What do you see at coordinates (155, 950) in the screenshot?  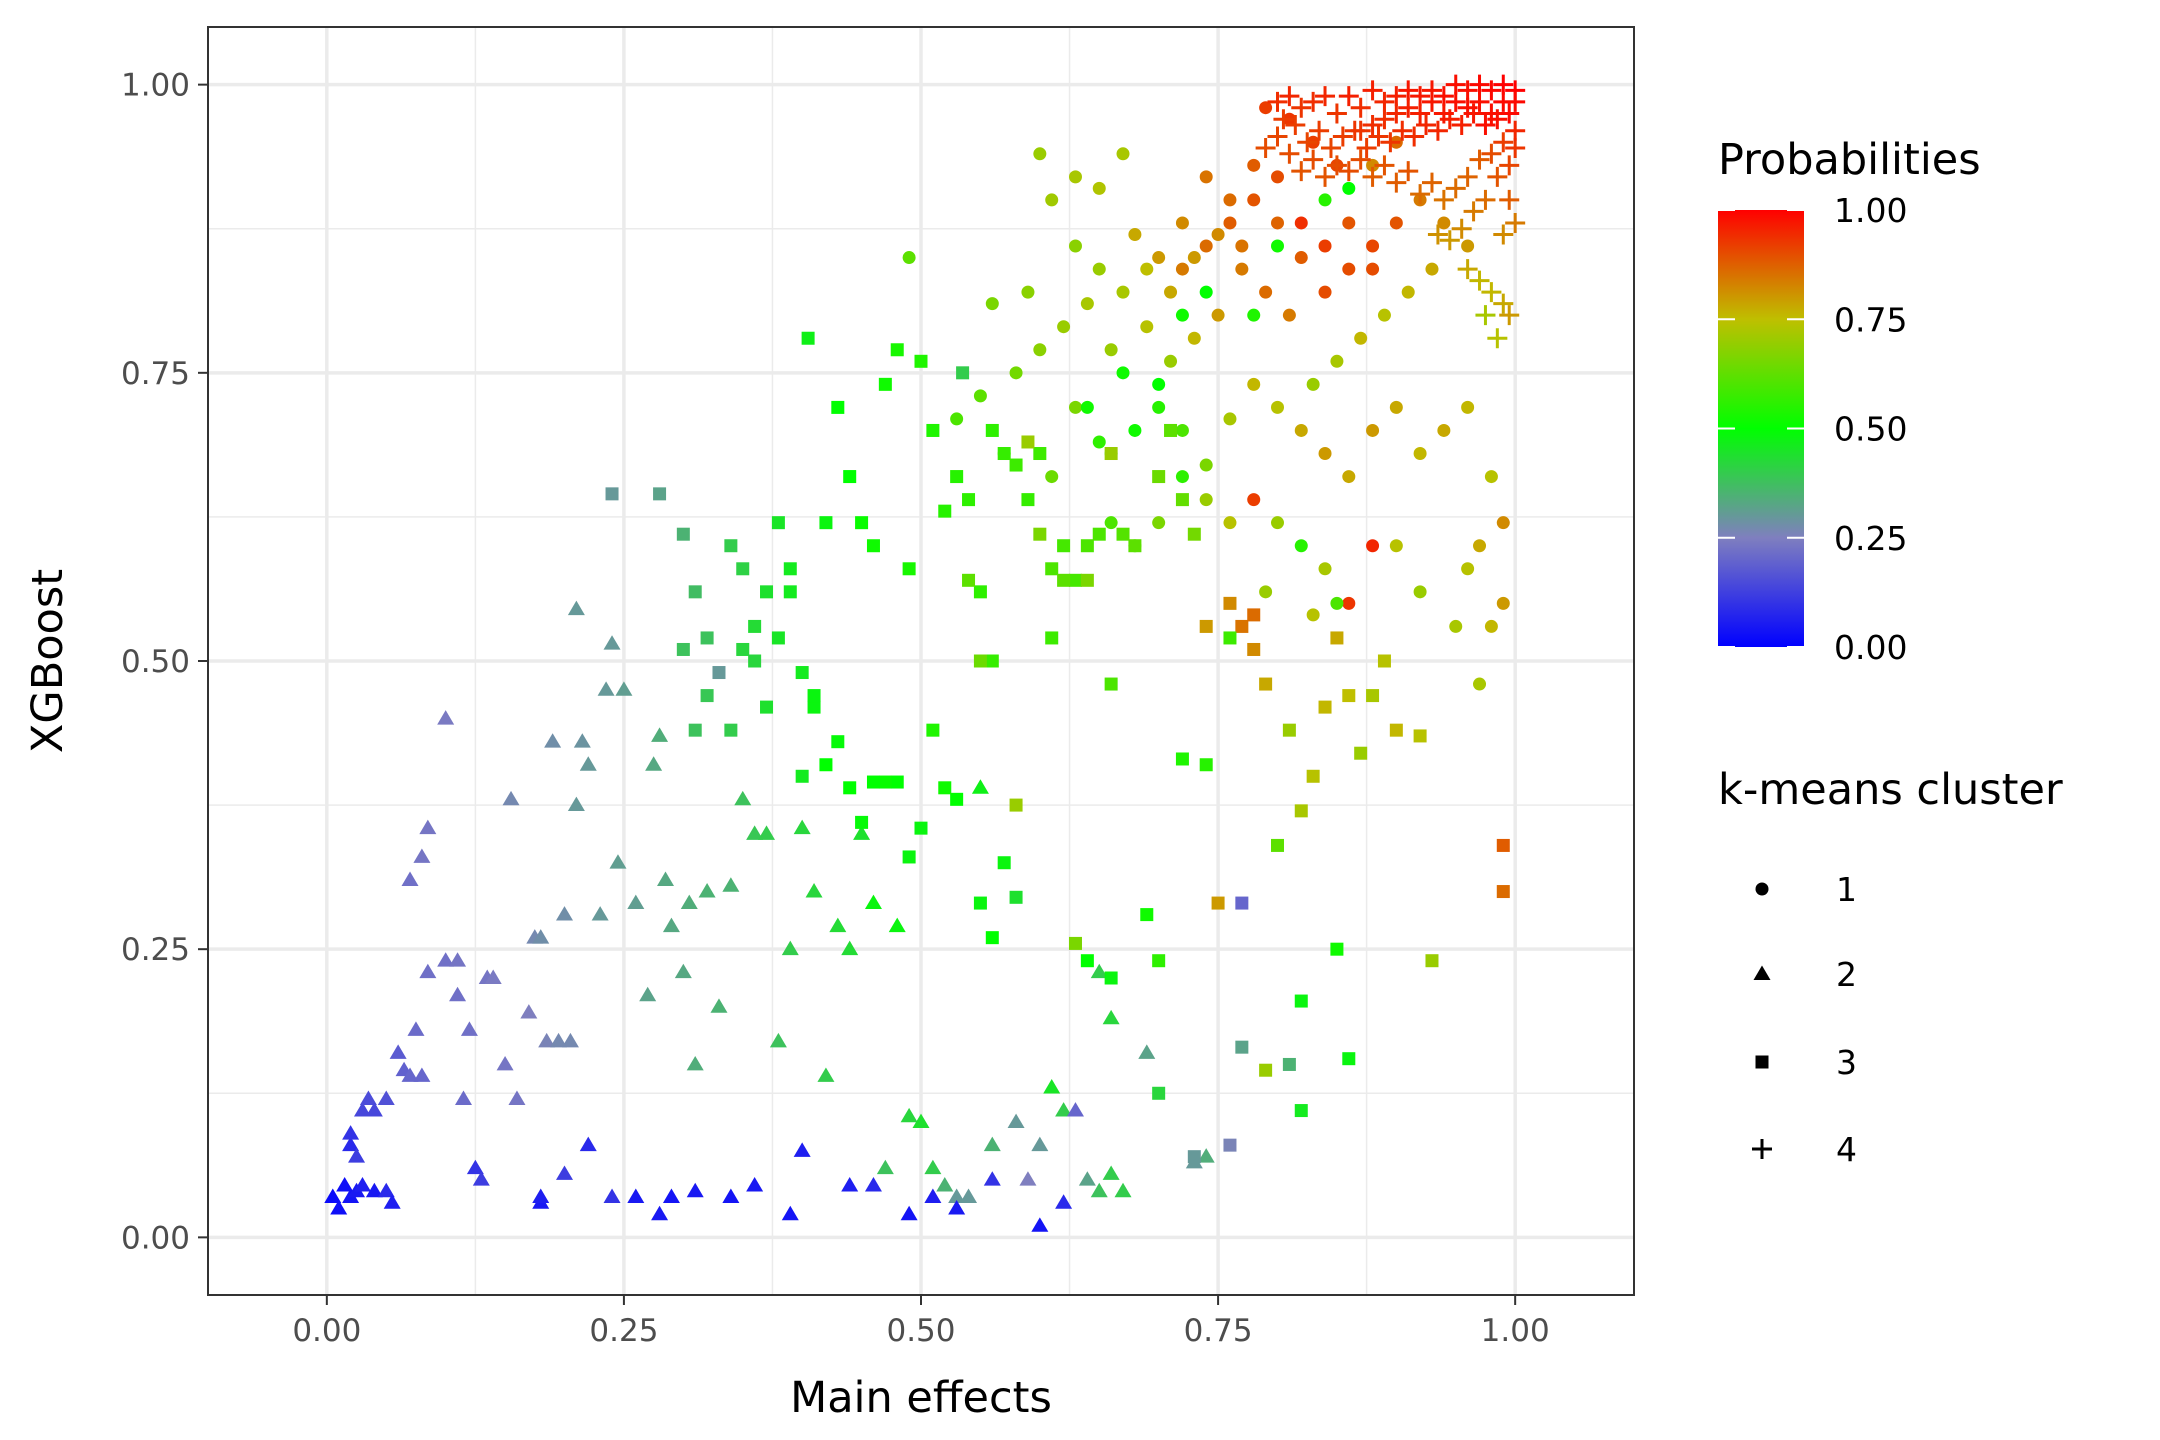 I see `y-tick-label: 0.25` at bounding box center [155, 950].